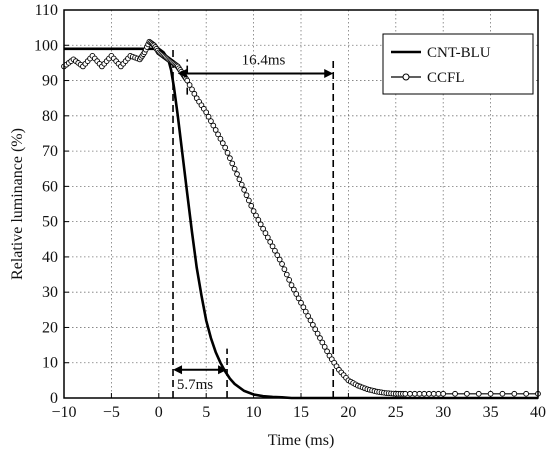  I want to click on x-tick-label: 5, so click(206, 412).